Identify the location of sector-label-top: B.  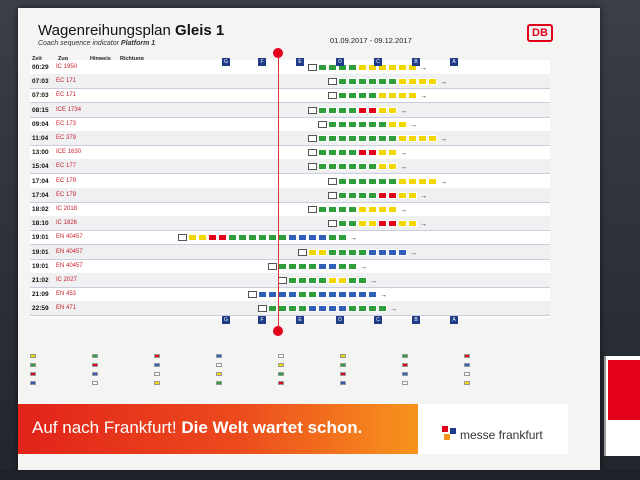
(416, 62).